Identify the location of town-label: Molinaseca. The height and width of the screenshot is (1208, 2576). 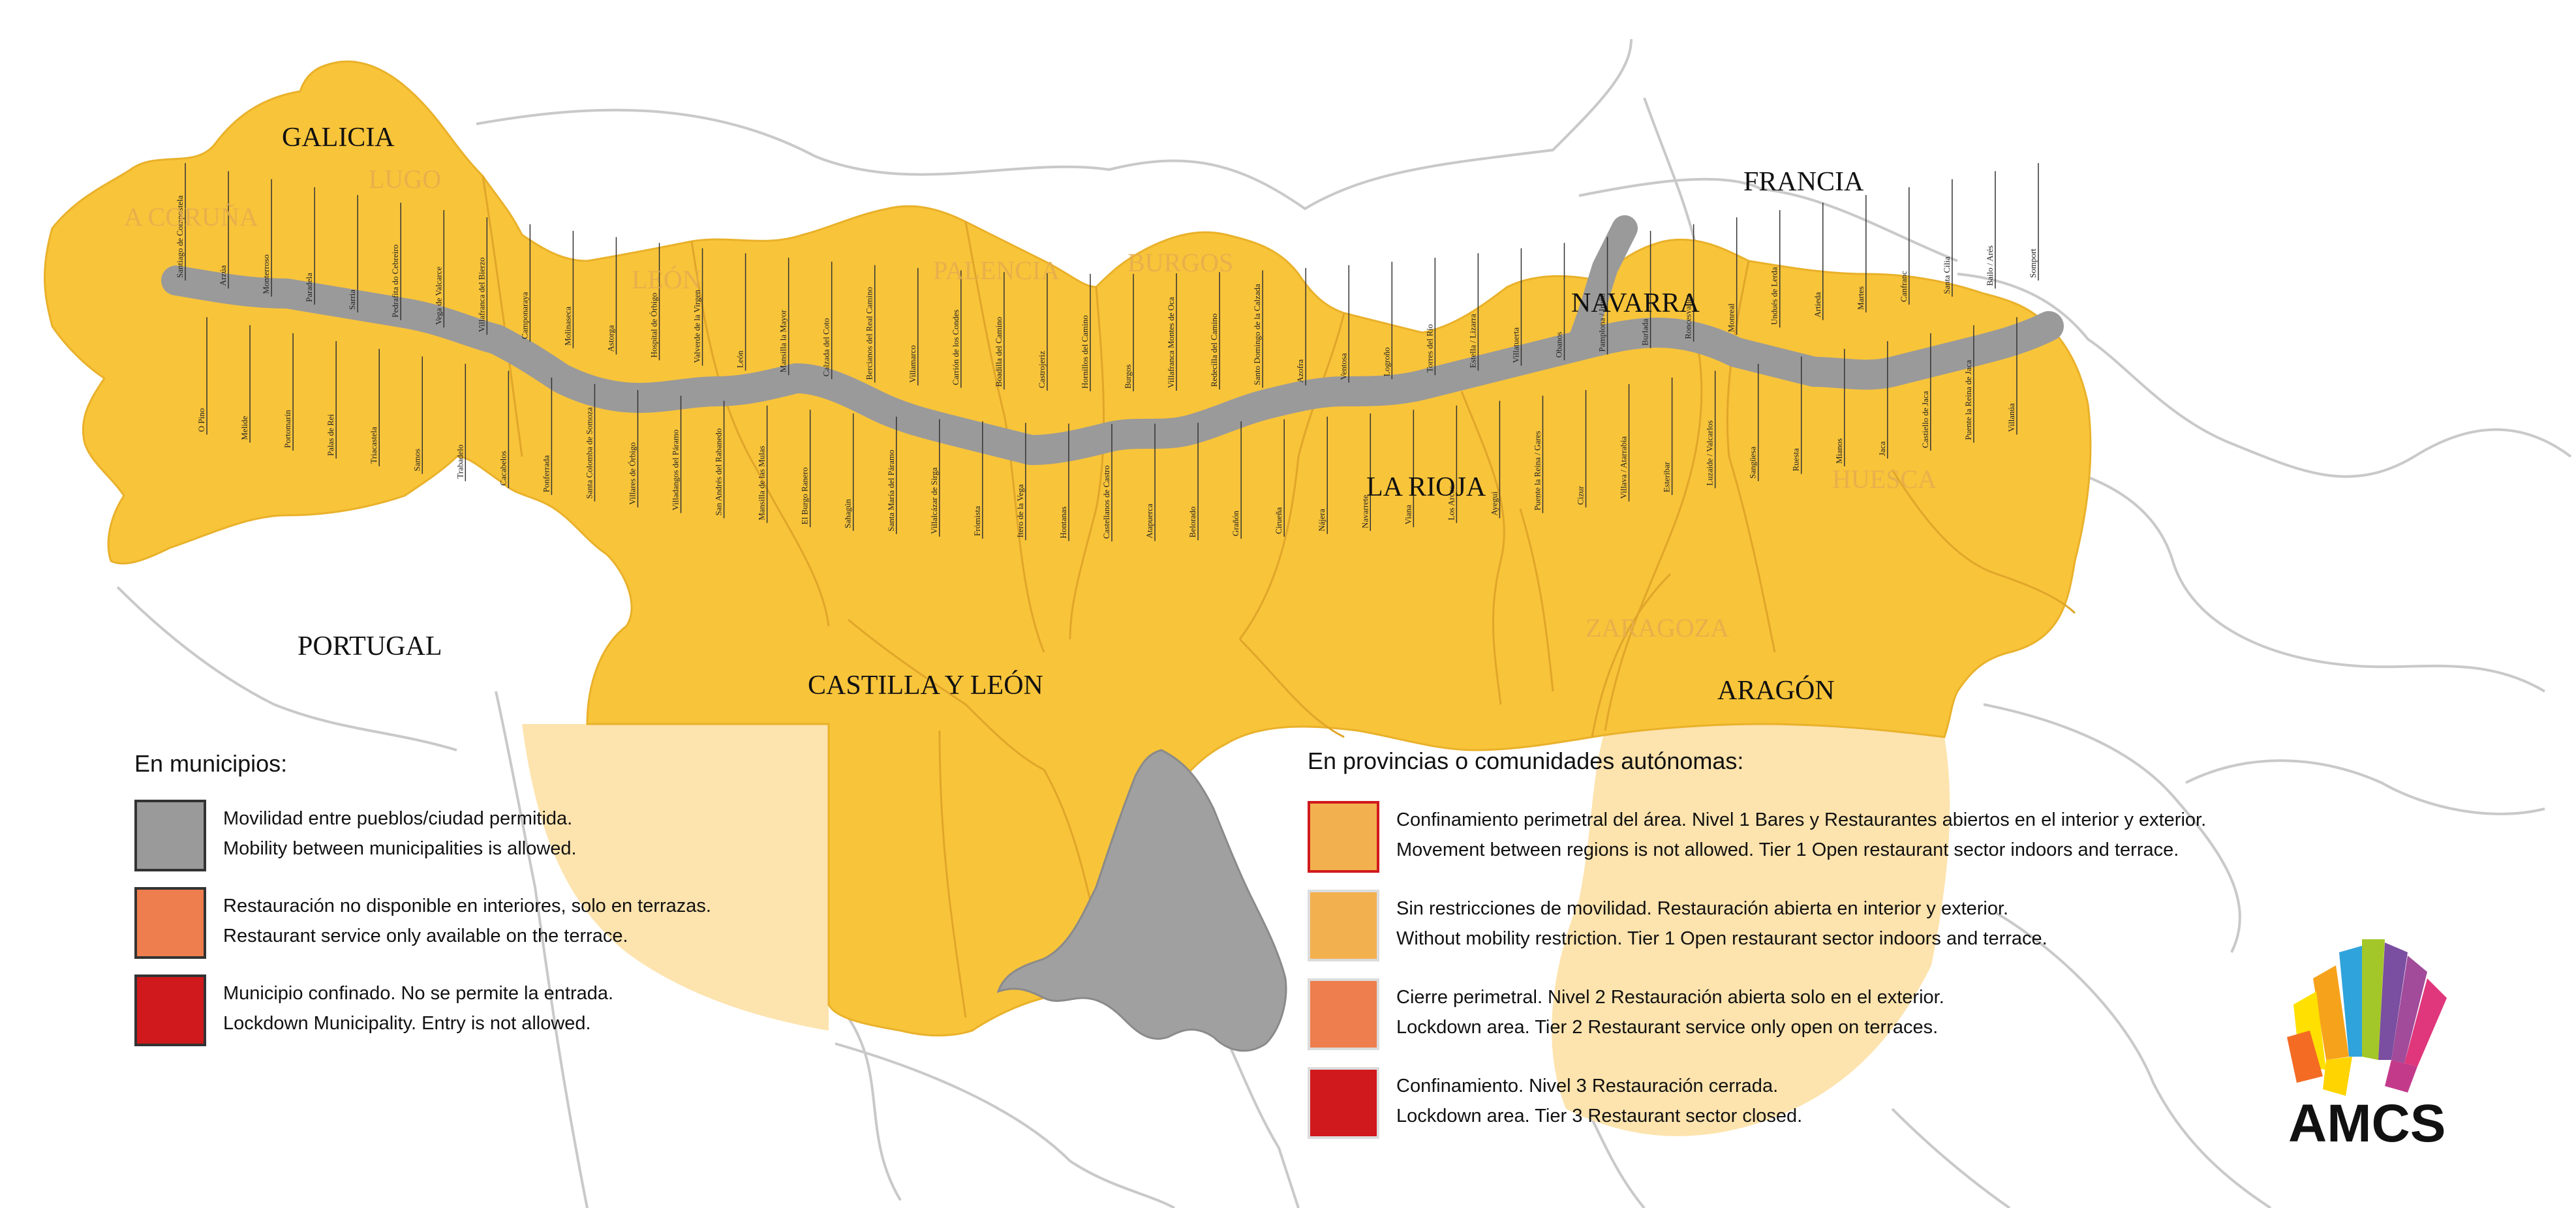
(567, 326).